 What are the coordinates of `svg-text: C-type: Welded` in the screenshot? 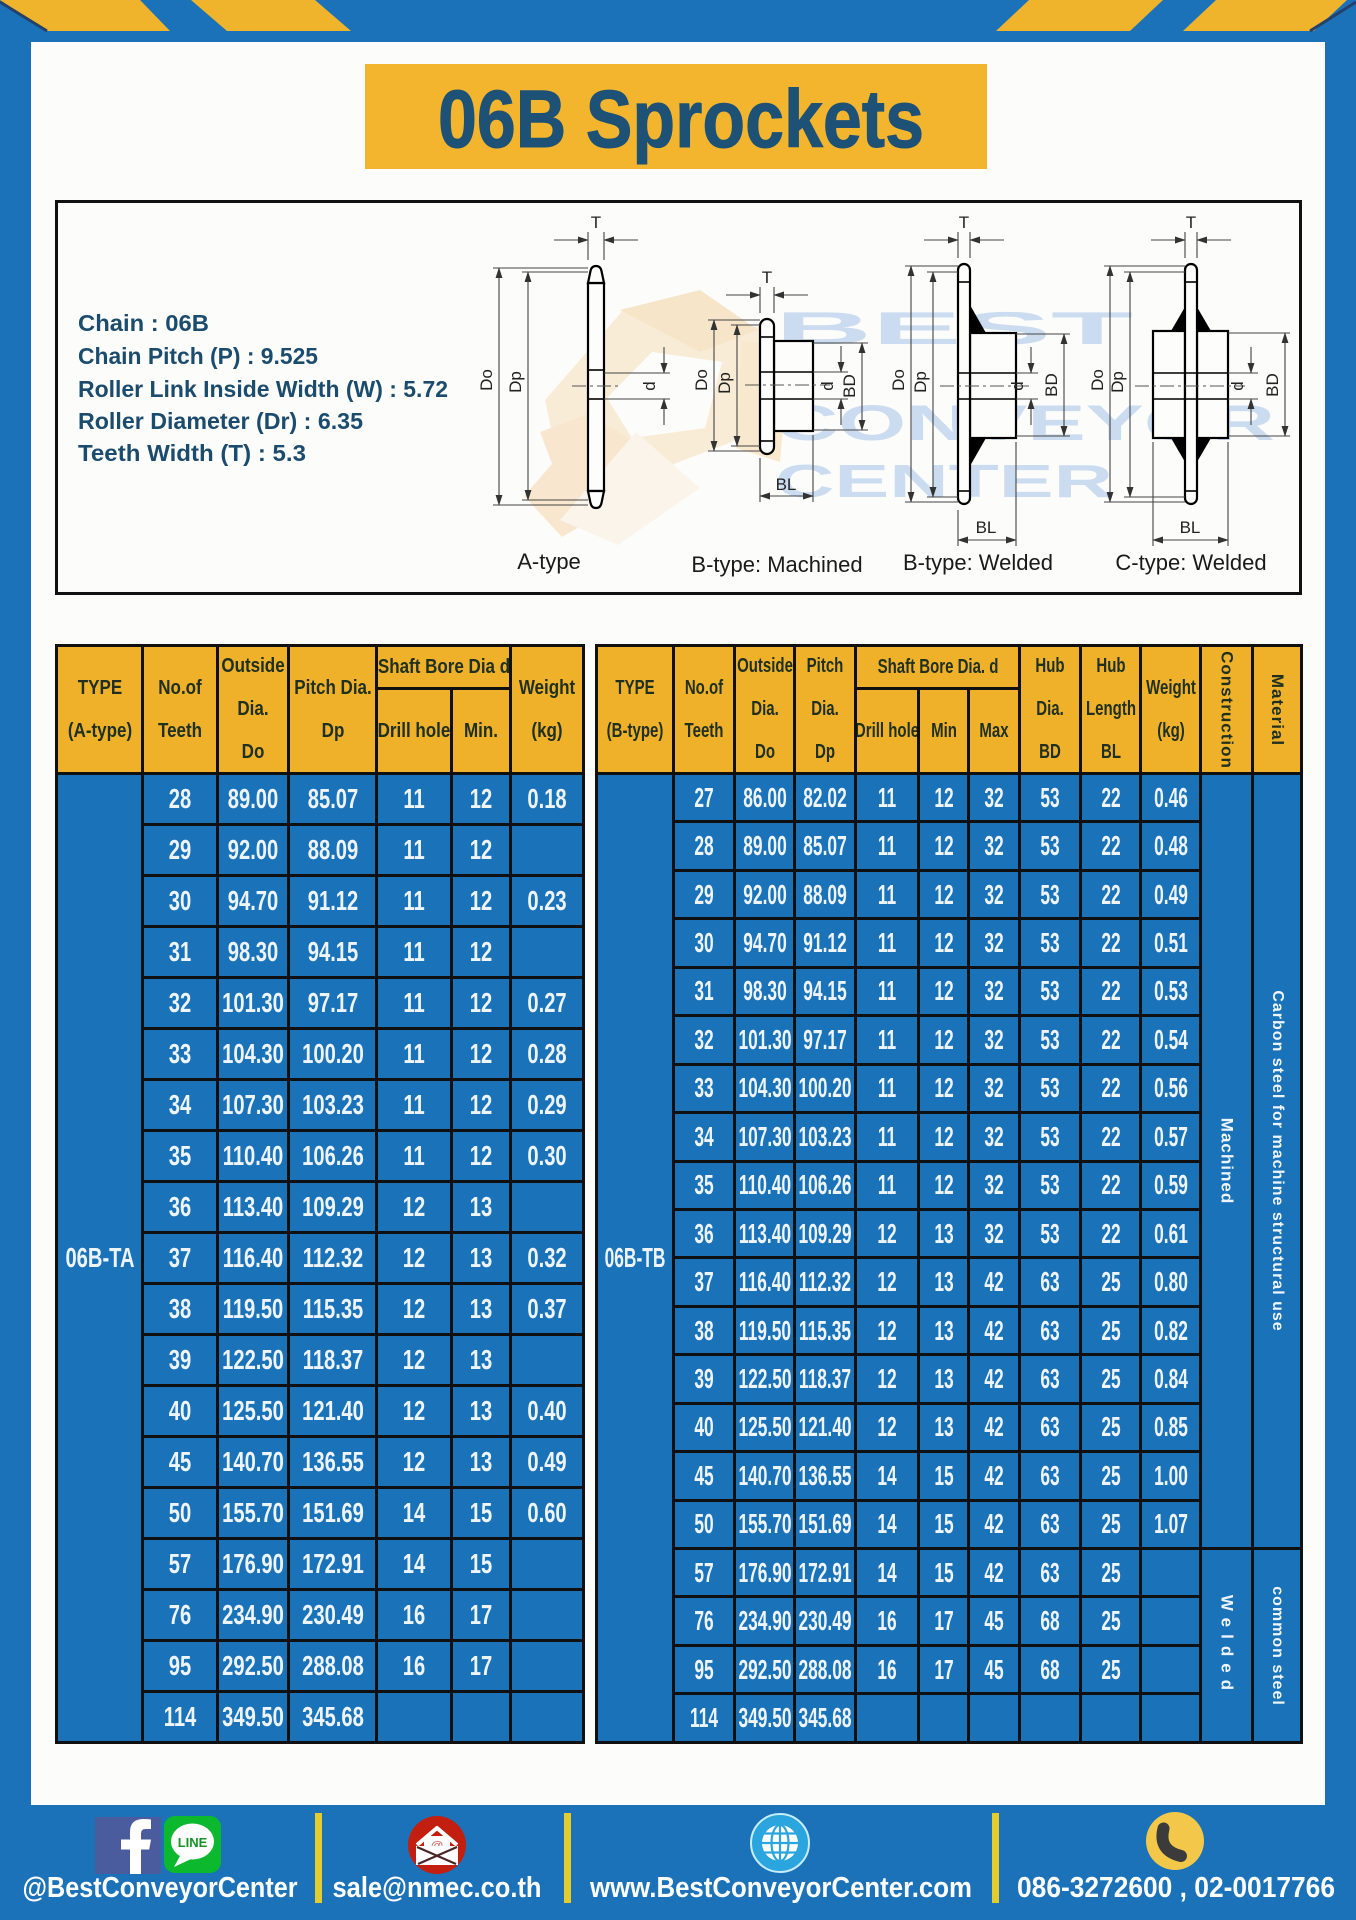 It's located at (1190, 562).